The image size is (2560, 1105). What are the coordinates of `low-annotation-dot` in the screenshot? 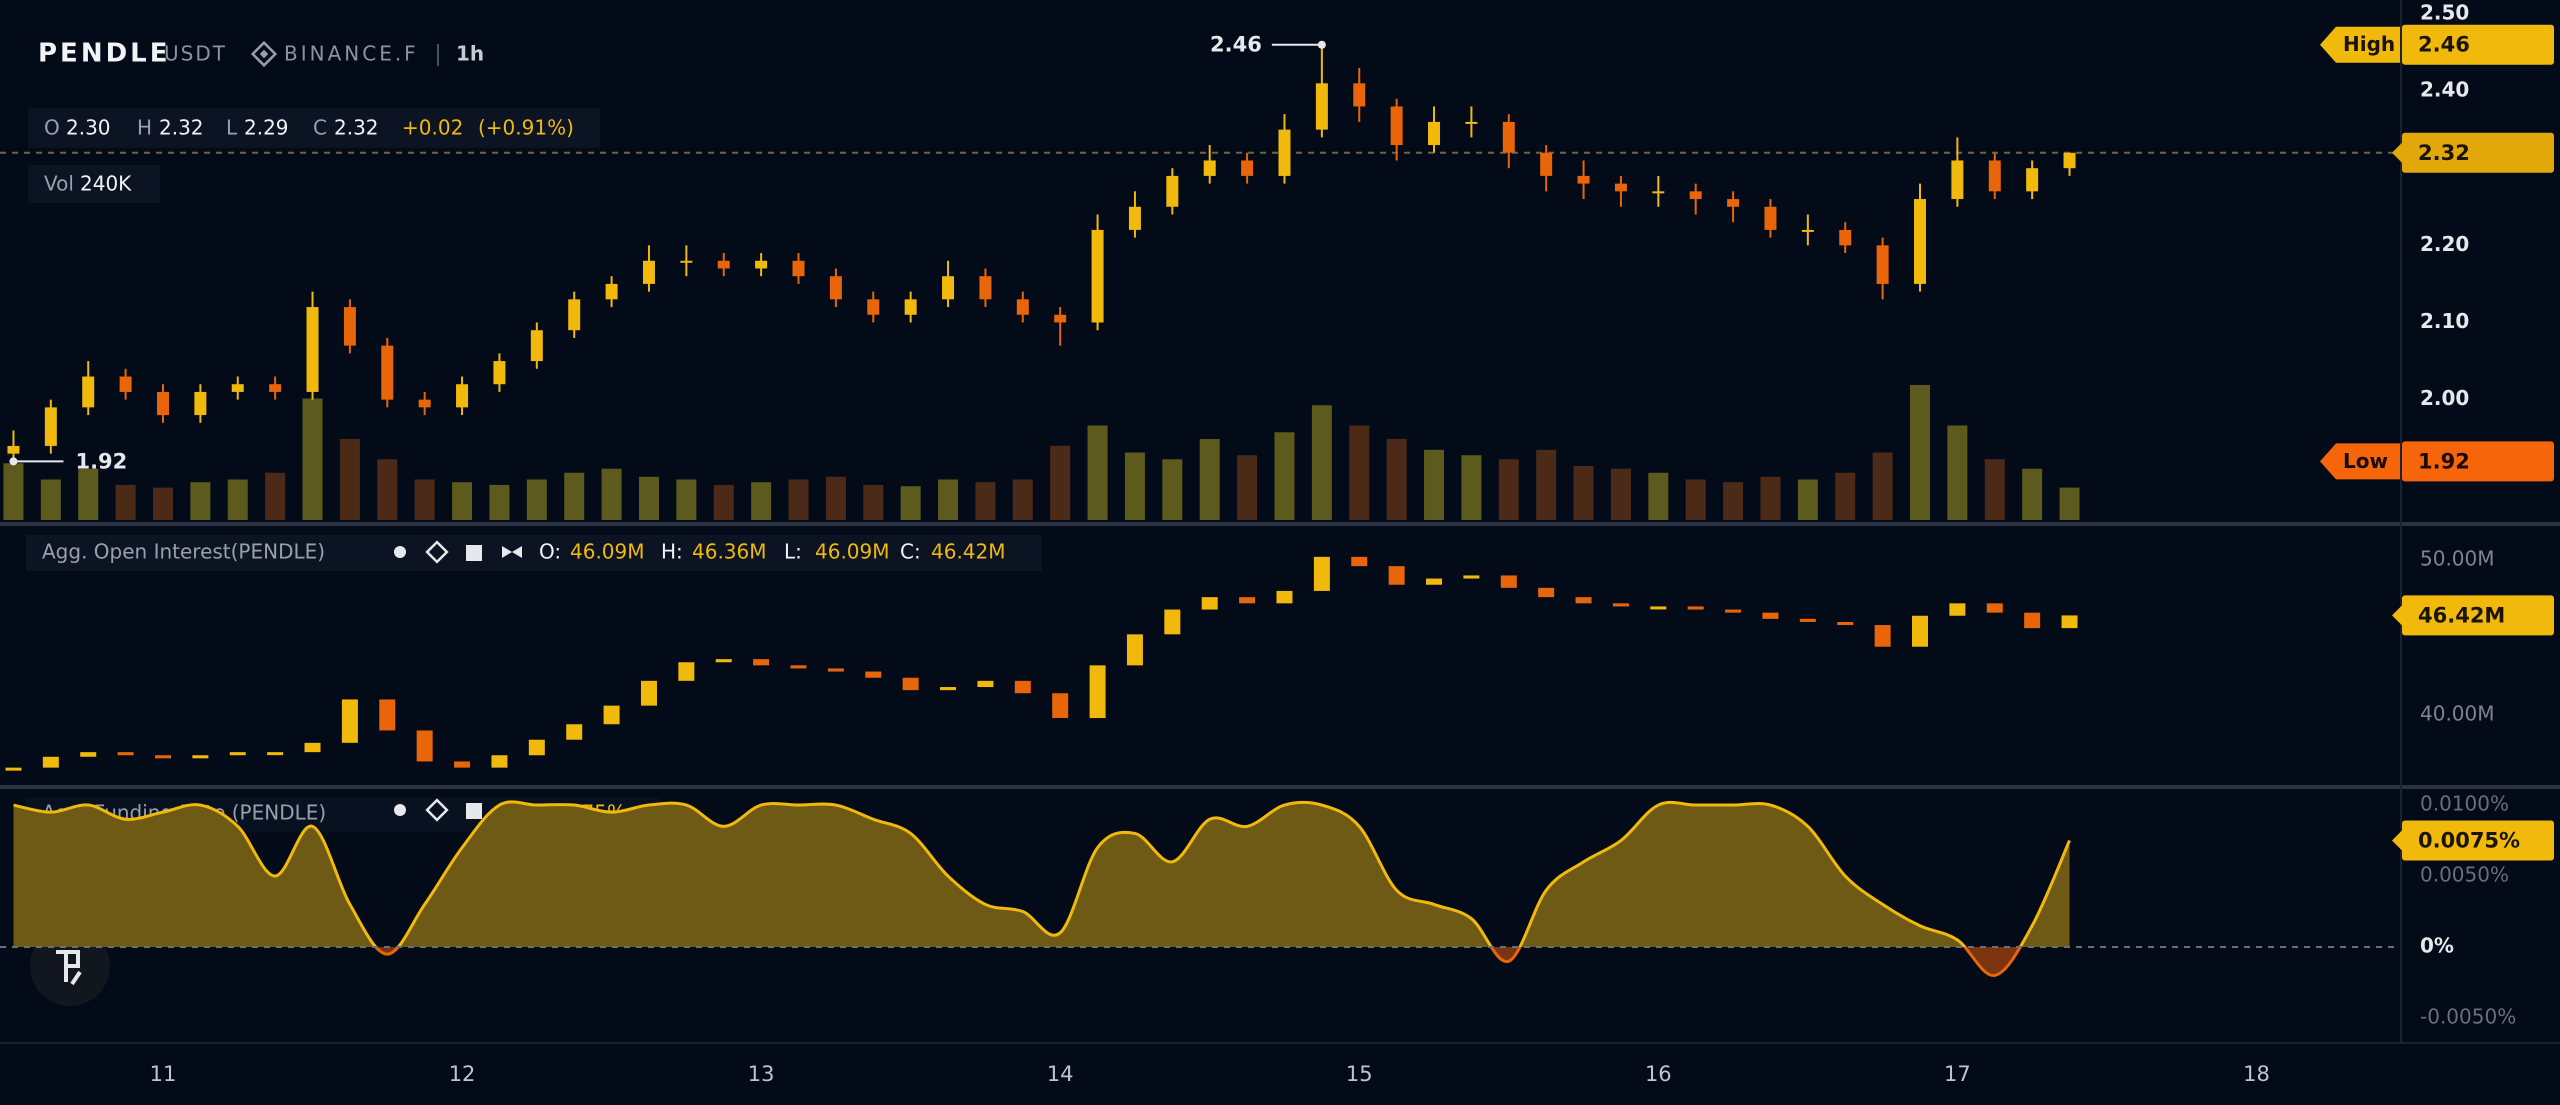 It's located at (13, 461).